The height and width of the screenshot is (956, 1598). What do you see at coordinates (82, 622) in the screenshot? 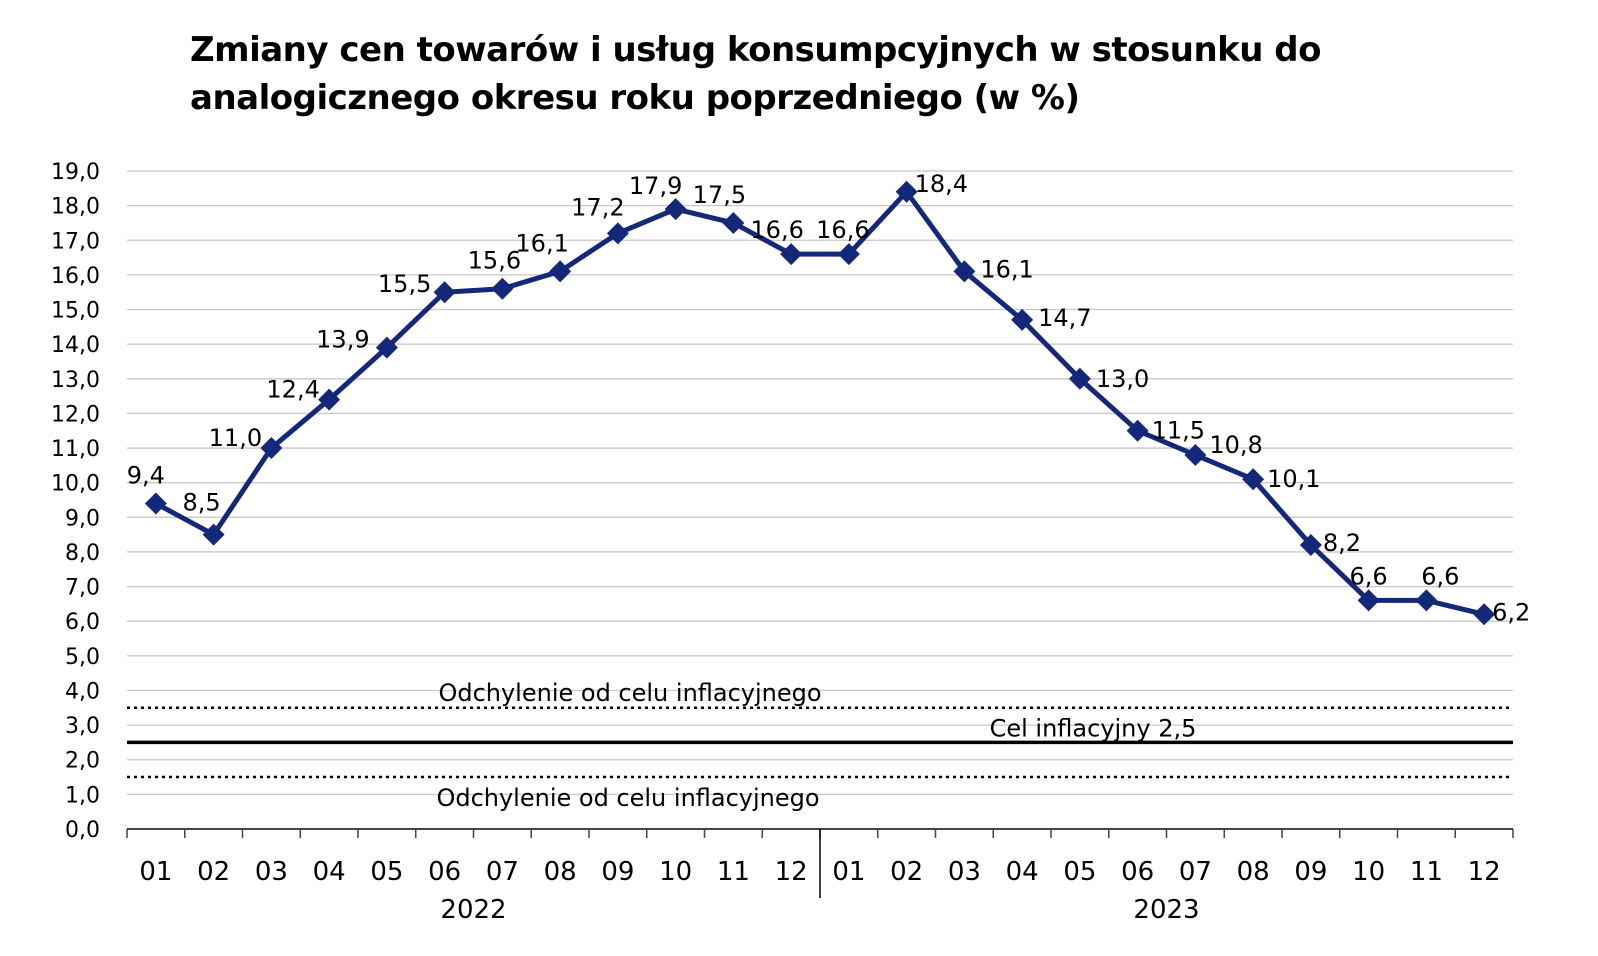
I see `y-tick-label: 6,0` at bounding box center [82, 622].